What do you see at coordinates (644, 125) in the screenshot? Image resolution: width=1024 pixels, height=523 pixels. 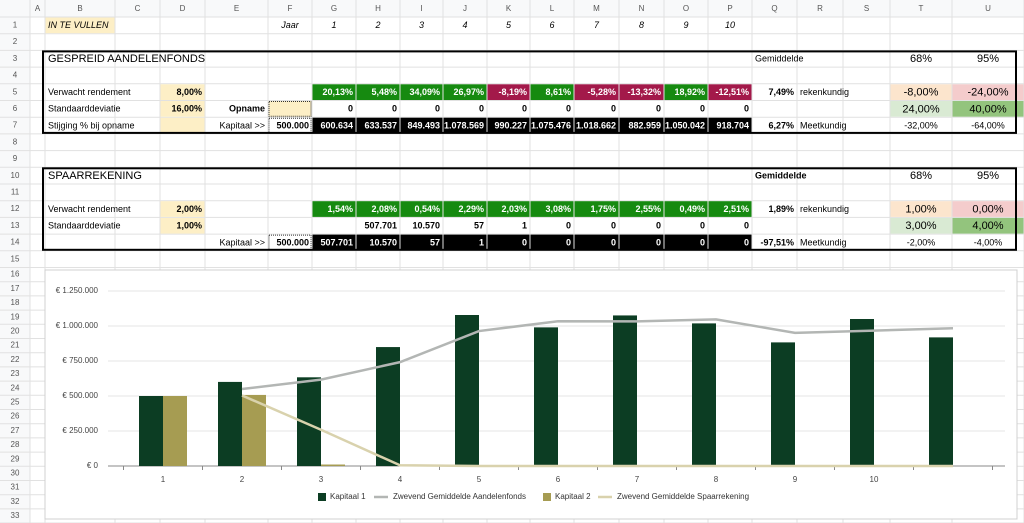 I see `cell-text: 882.959` at bounding box center [644, 125].